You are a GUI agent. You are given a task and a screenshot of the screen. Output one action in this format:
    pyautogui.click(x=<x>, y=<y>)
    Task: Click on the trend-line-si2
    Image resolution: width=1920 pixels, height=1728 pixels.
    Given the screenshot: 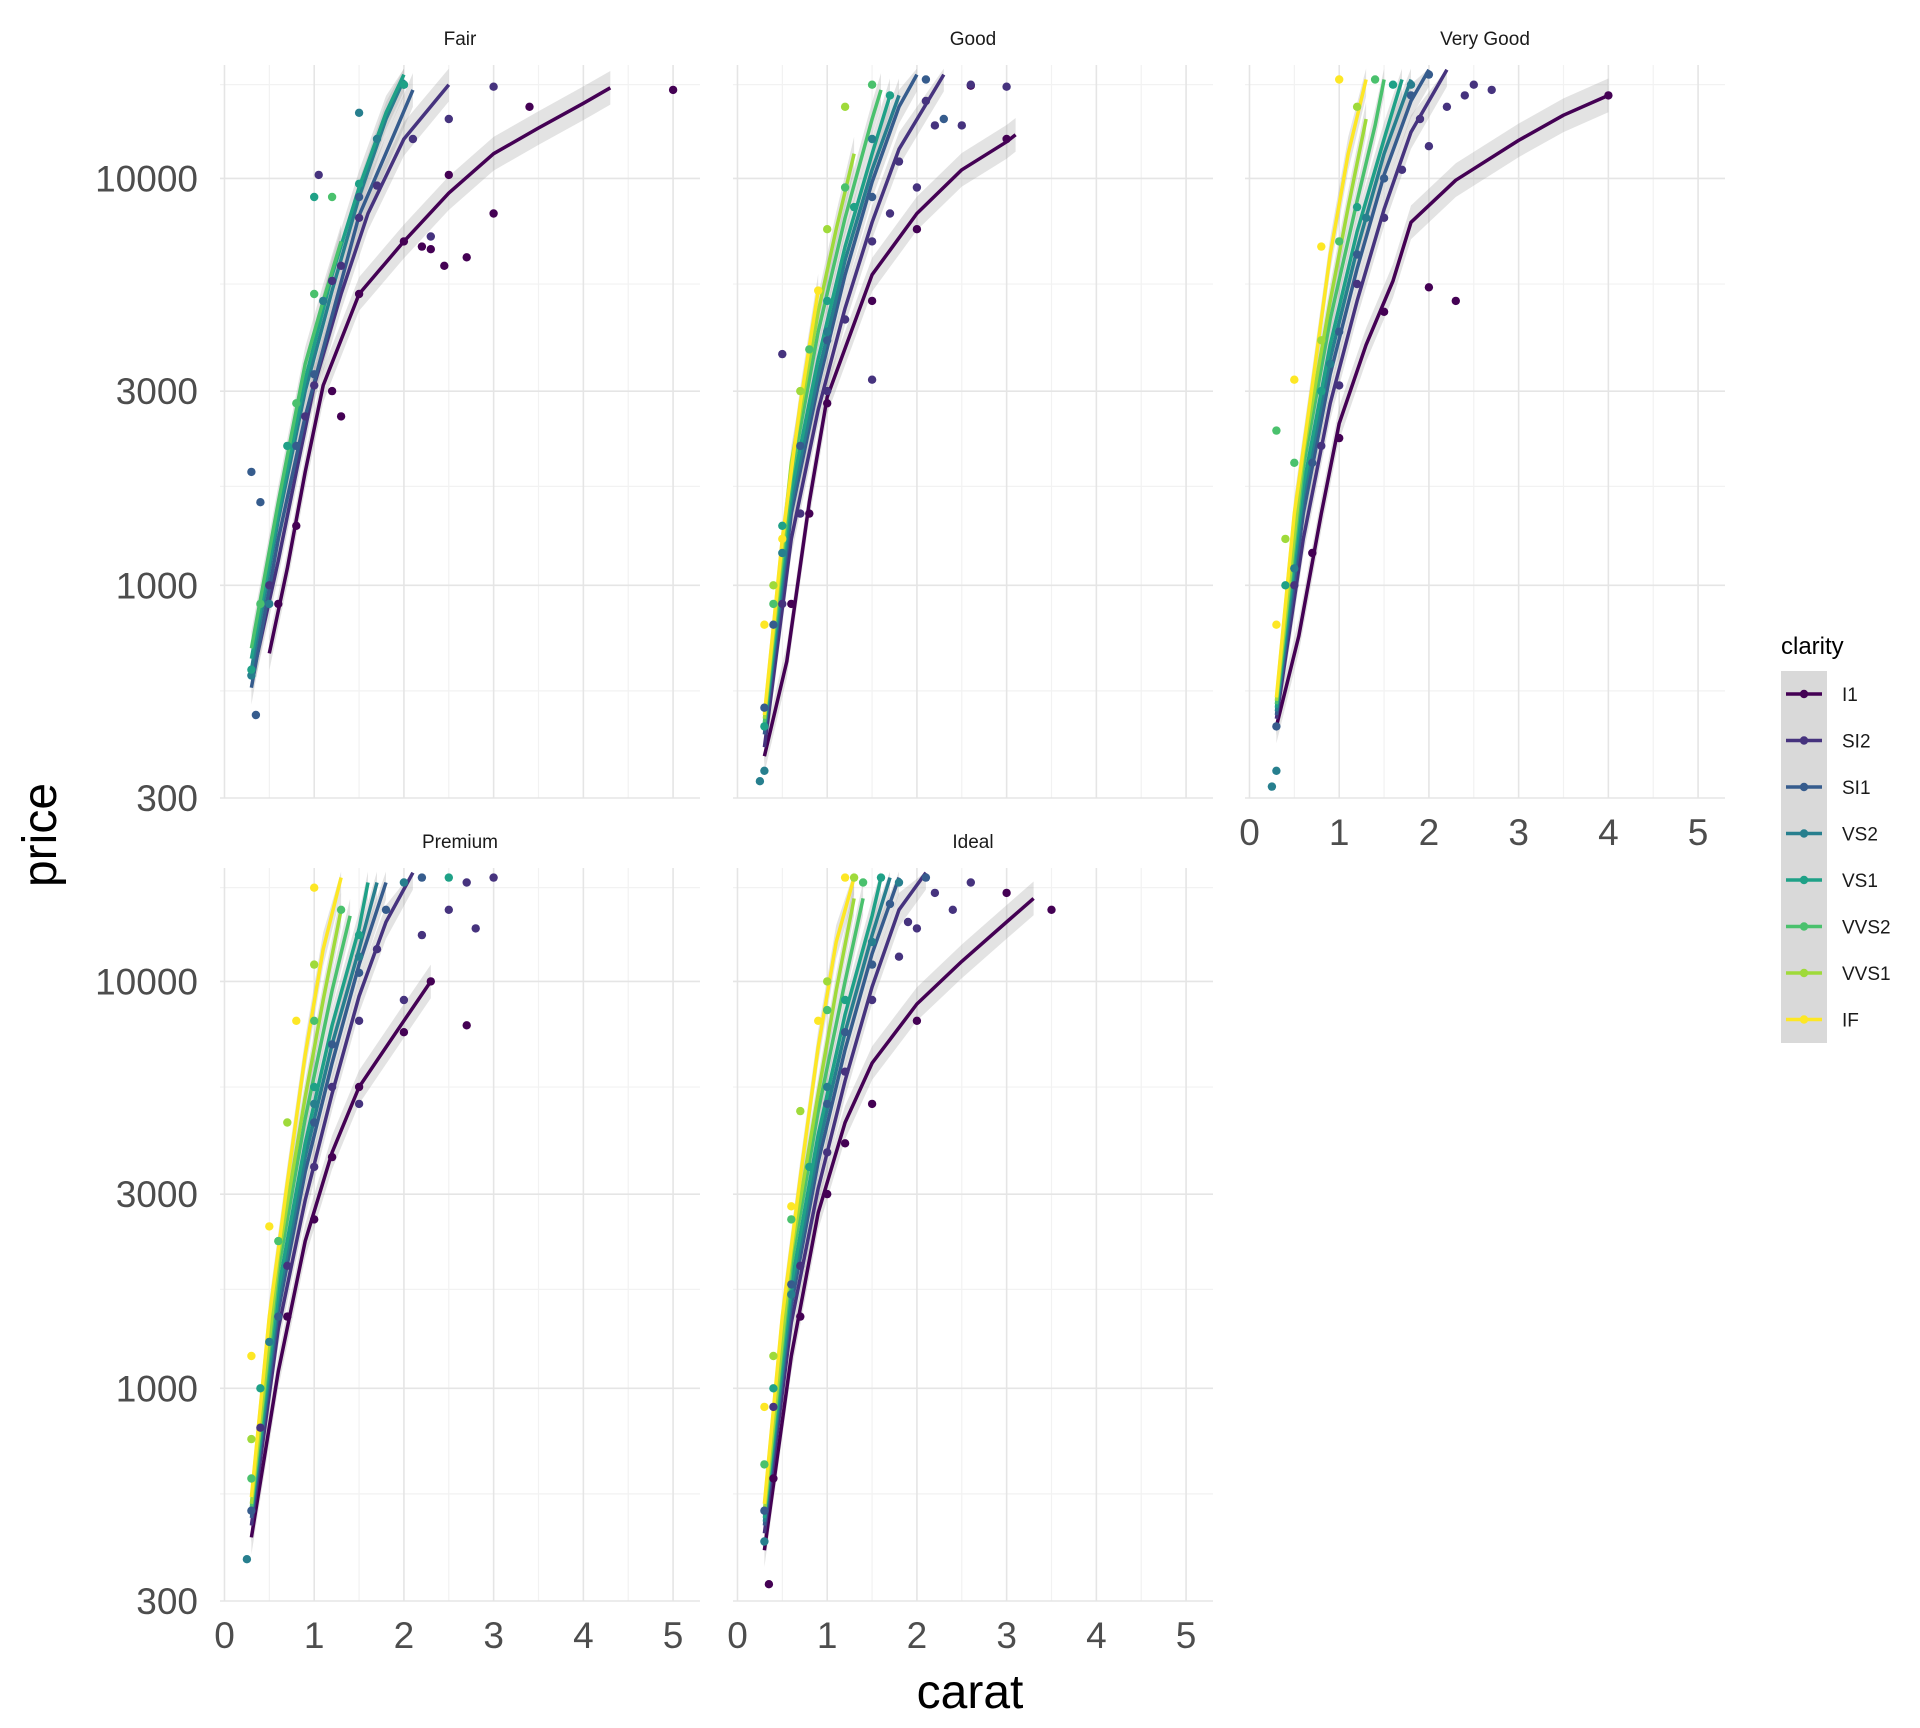 What is the action you would take?
    pyautogui.click(x=854, y=410)
    